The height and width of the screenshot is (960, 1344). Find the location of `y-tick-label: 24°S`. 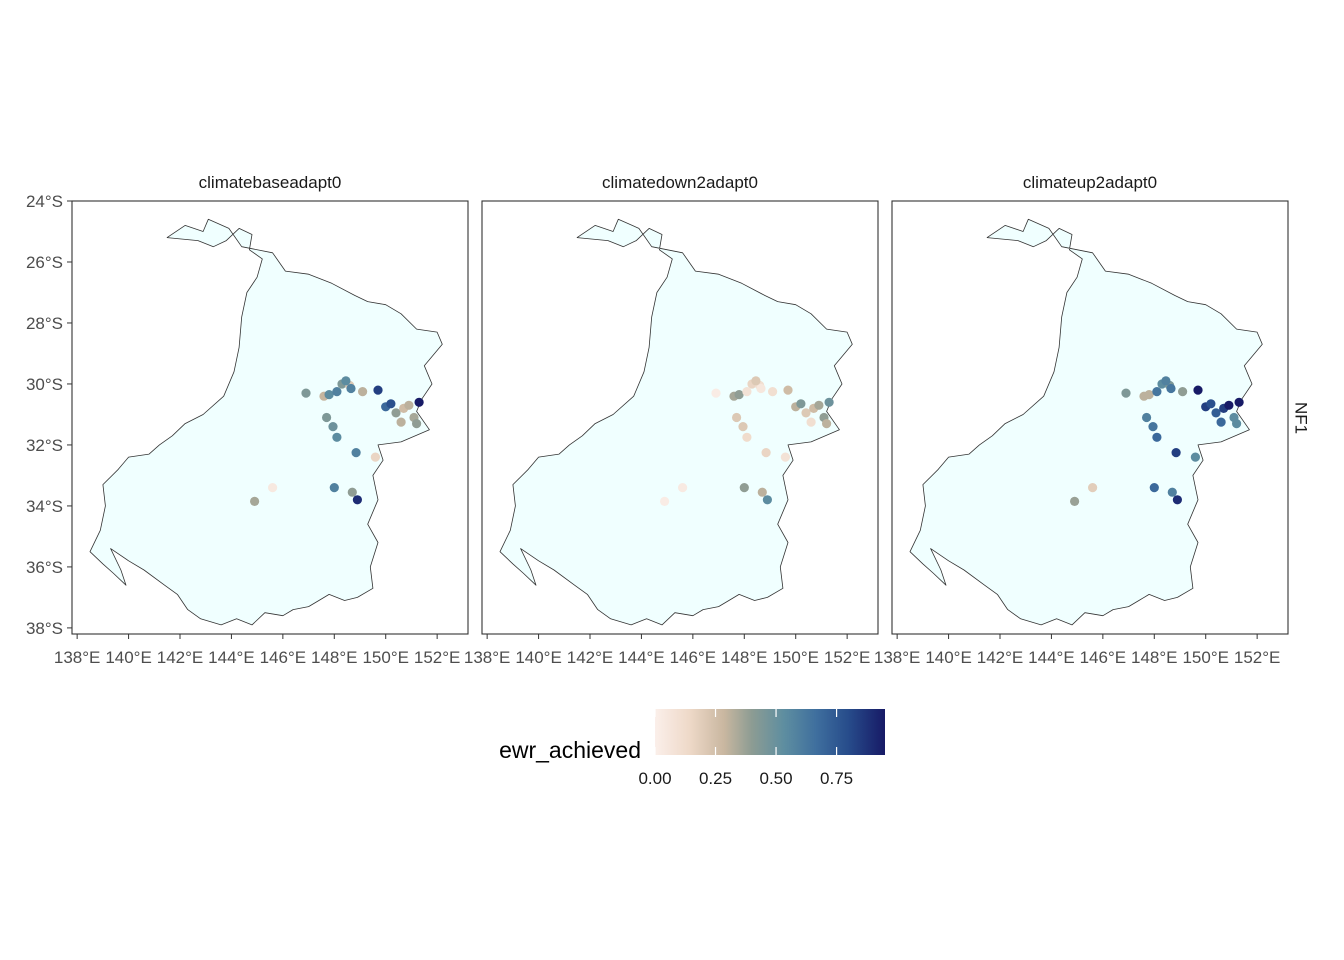

y-tick-label: 24°S is located at coordinates (44, 201).